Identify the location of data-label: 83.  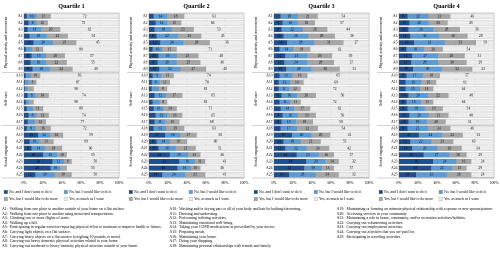
(80, 76).